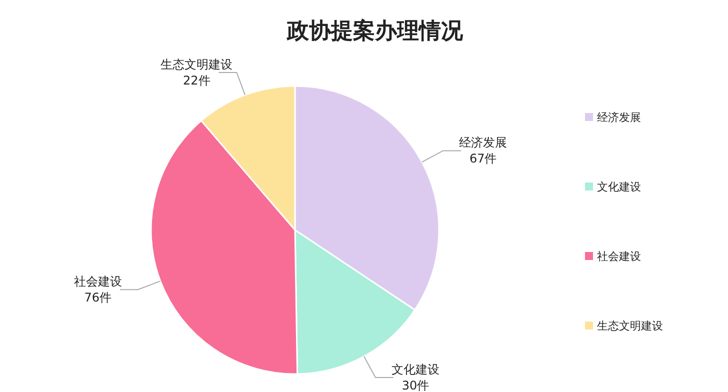 Image resolution: width=728 pixels, height=392 pixels. What do you see at coordinates (619, 256) in the screenshot?
I see `legend-label: 社会建设` at bounding box center [619, 256].